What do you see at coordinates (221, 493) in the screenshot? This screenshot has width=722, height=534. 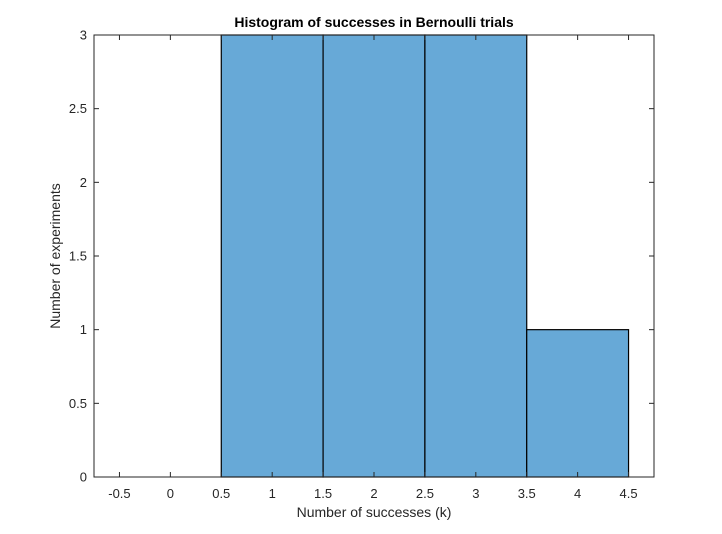 I see `x-tick-label: 0.5` at bounding box center [221, 493].